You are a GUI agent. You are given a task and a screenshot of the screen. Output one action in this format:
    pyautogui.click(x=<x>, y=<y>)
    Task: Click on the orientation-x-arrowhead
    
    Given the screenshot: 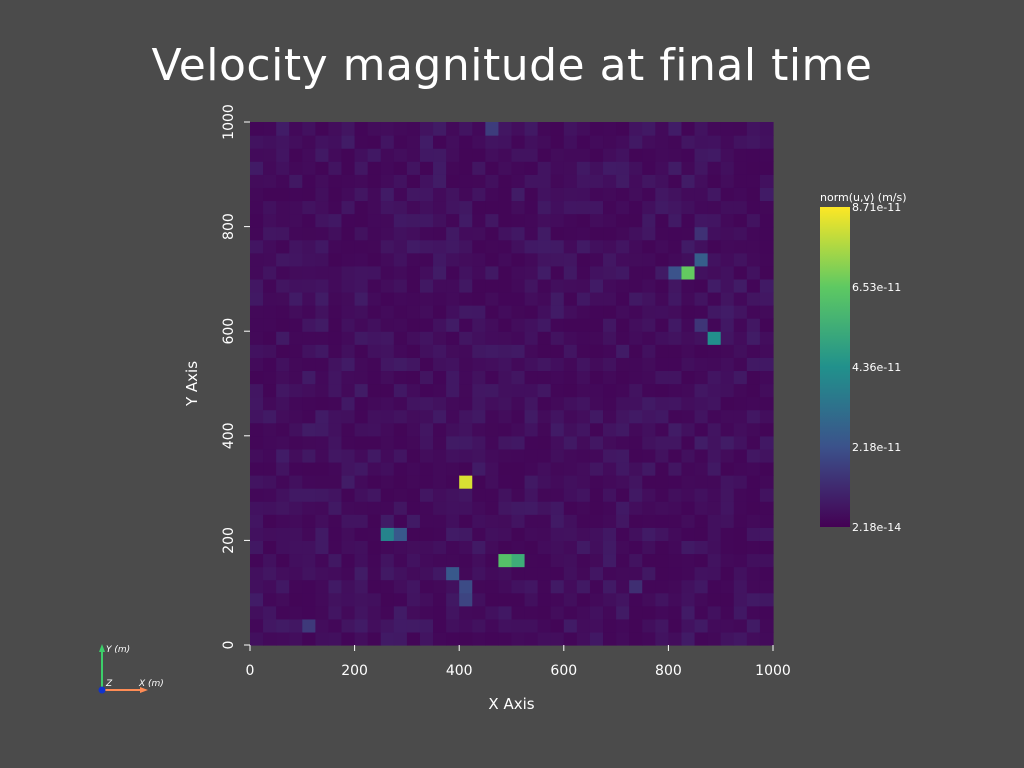 What is the action you would take?
    pyautogui.click(x=144, y=690)
    